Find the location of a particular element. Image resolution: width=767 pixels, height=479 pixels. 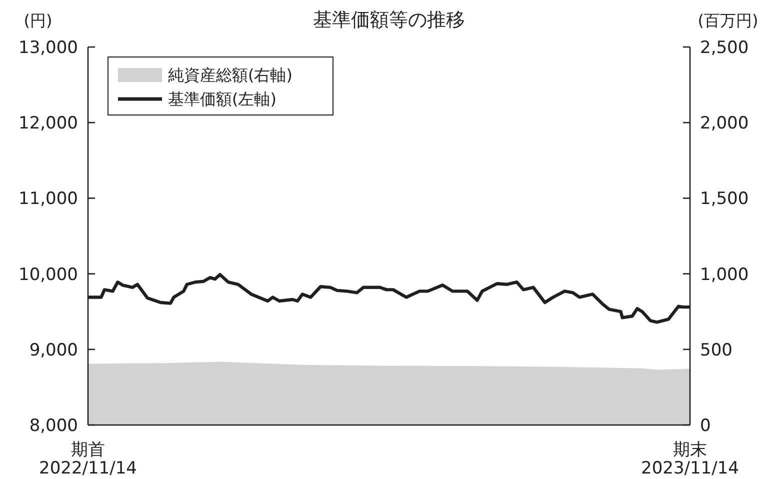

y2-tick-label: 2,500 is located at coordinates (724, 48).